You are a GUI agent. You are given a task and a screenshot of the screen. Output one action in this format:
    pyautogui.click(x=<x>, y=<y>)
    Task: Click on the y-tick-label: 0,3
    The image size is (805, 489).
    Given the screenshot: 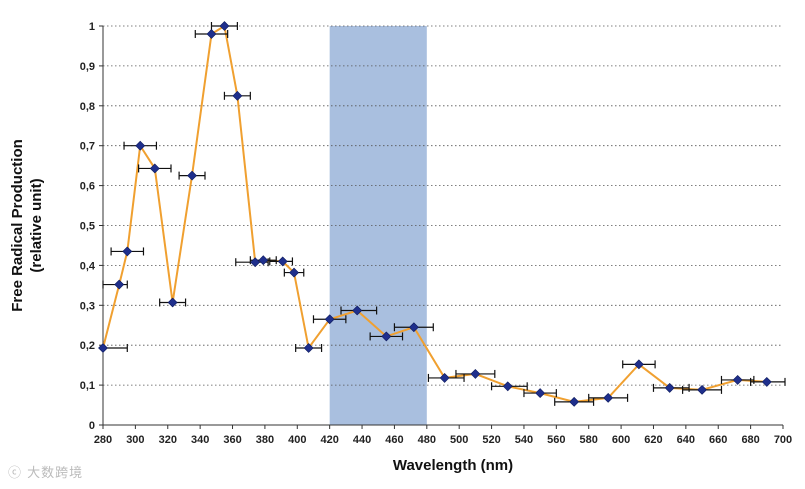 What is the action you would take?
    pyautogui.click(x=87, y=306)
    